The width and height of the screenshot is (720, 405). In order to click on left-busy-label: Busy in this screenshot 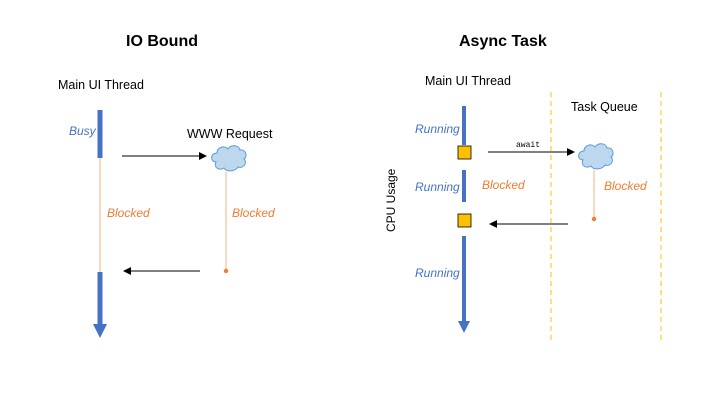, I will do `click(82, 131)`.